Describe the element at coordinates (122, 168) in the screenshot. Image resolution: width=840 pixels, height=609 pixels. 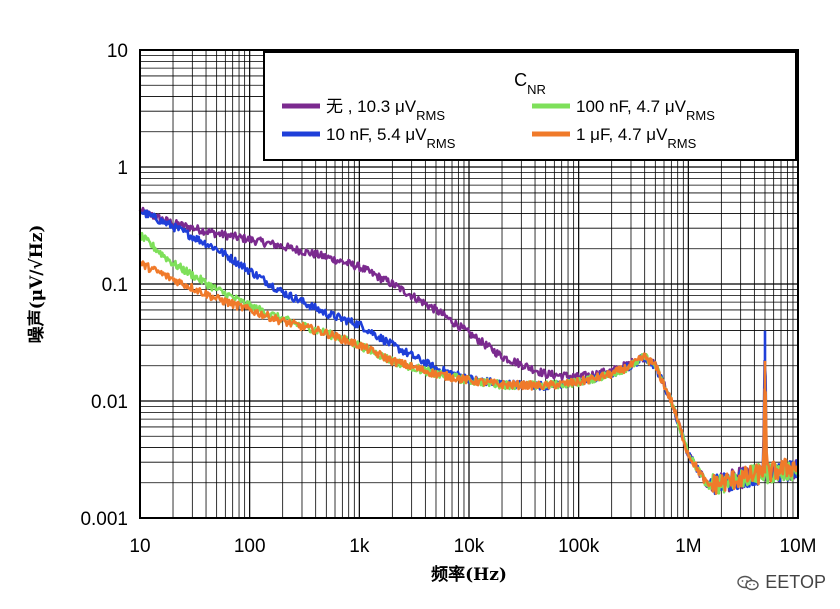
I see `y-tick-label: 1` at that location.